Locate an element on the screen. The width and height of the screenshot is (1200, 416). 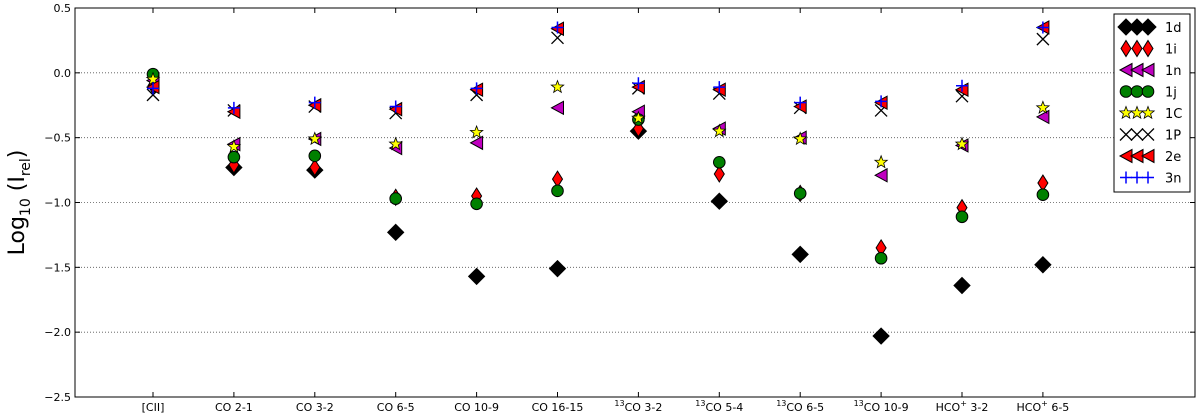
x-tick-label: 13CO 5-4 is located at coordinates (719, 406).